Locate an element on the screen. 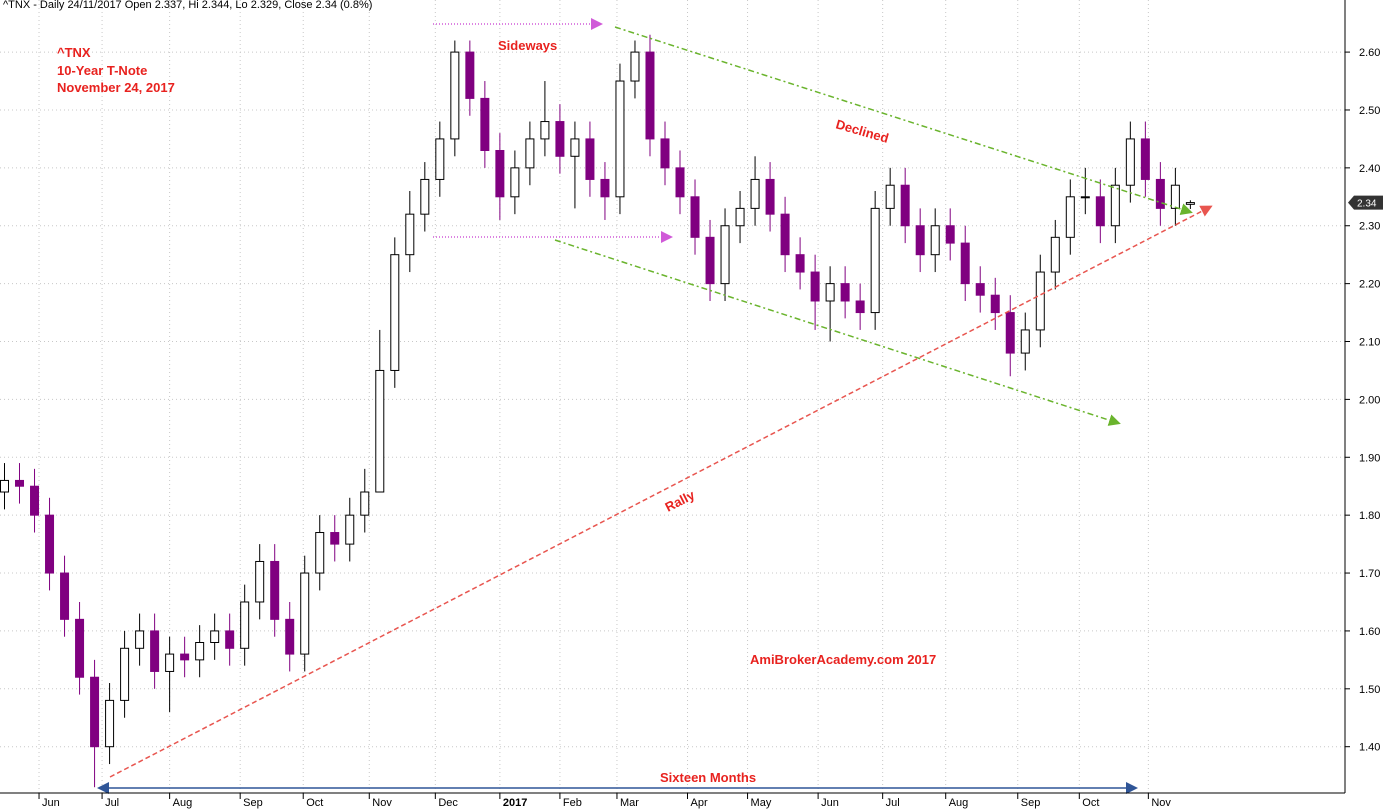  y-tick-label: 1.90 is located at coordinates (1369, 458).